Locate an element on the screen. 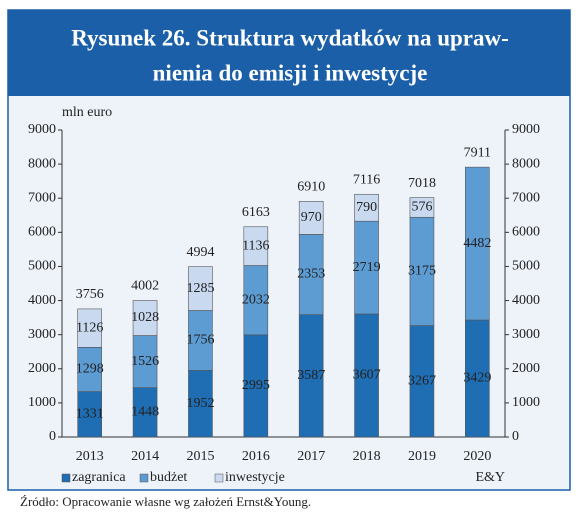 The width and height of the screenshot is (580, 523). total-label: 4994 is located at coordinates (200, 252).